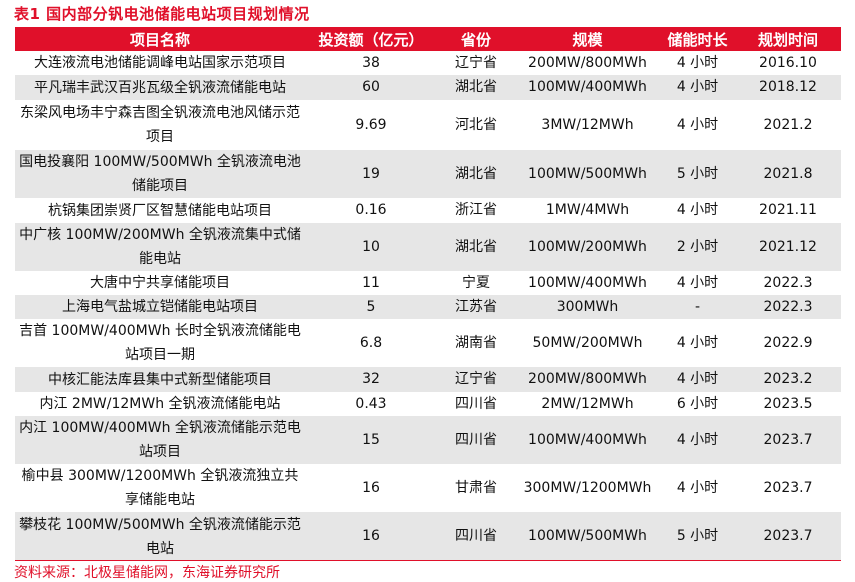 This screenshot has height=582, width=855. What do you see at coordinates (476, 342) in the screenshot?
I see `cell-province: 湖南省` at bounding box center [476, 342].